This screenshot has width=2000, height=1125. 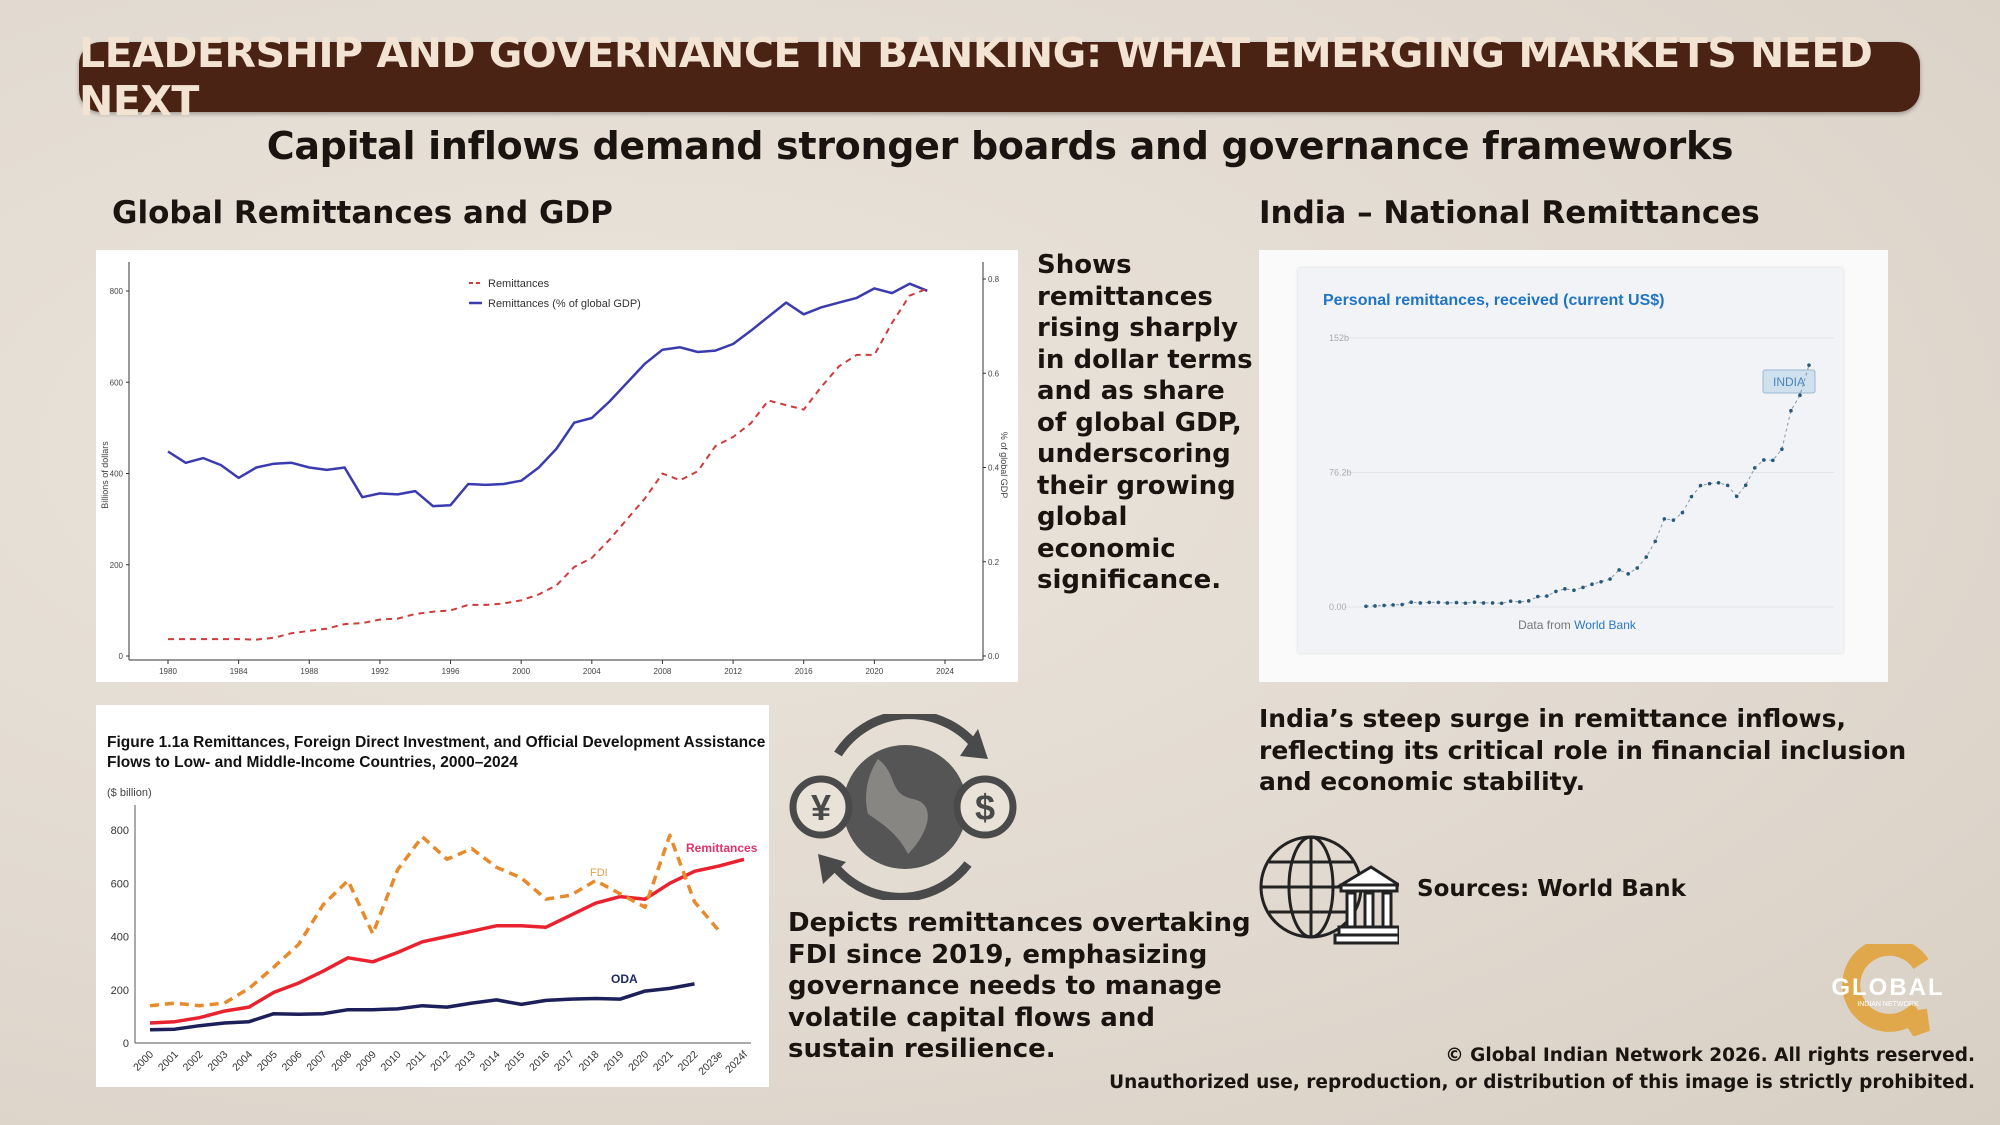 I want to click on x-tick-label: 2003, so click(x=217, y=1061).